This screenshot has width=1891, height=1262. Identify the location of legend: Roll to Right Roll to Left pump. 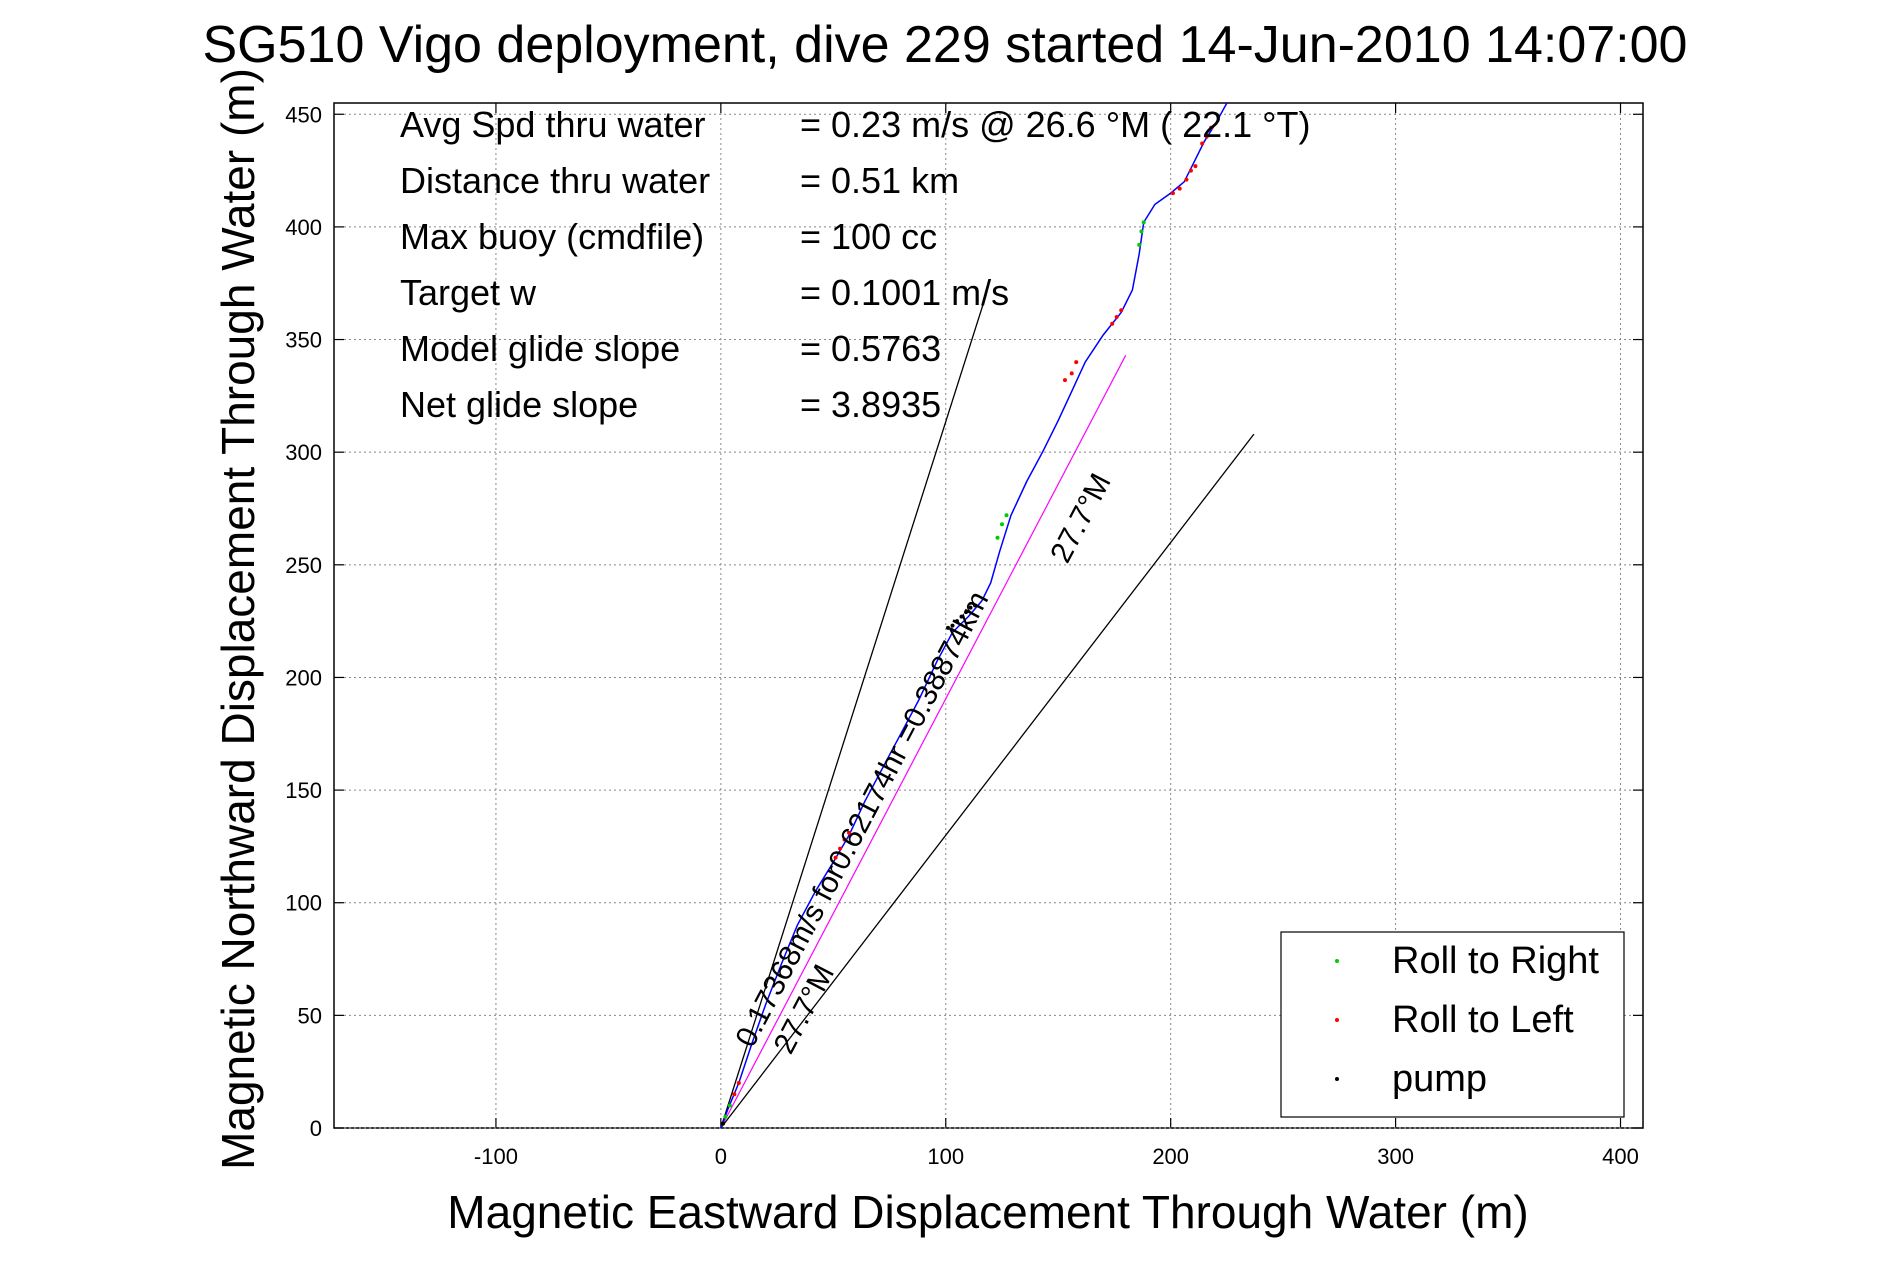
(1452, 1024).